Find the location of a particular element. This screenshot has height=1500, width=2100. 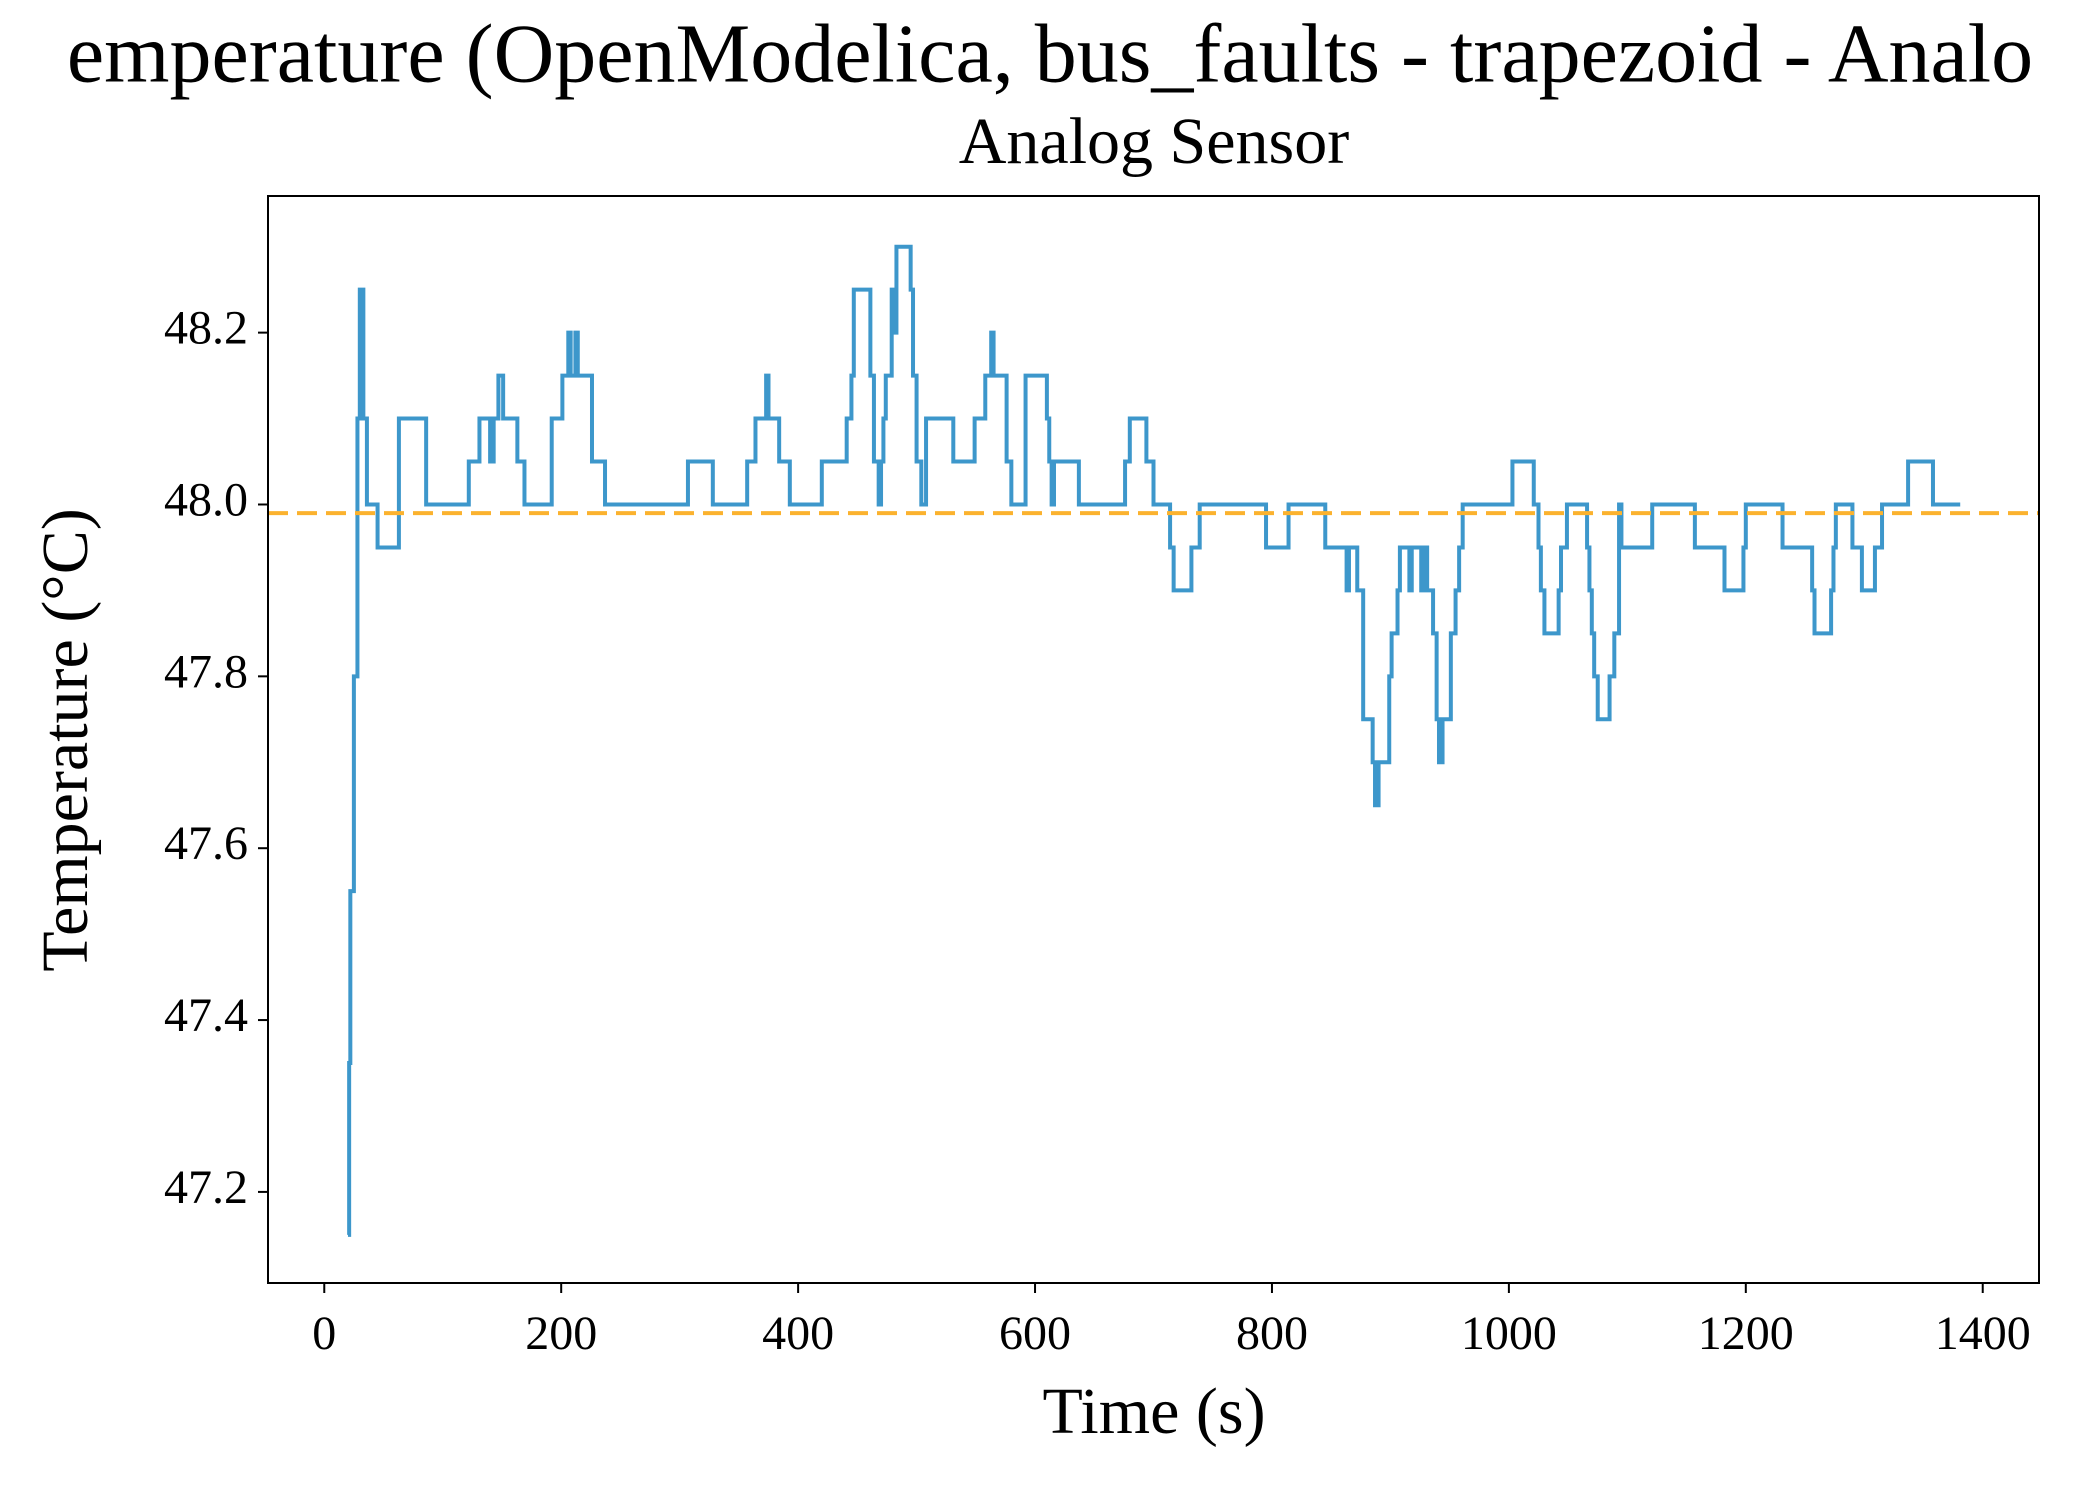

y-tick-label: 47.4 is located at coordinates (206, 1015).